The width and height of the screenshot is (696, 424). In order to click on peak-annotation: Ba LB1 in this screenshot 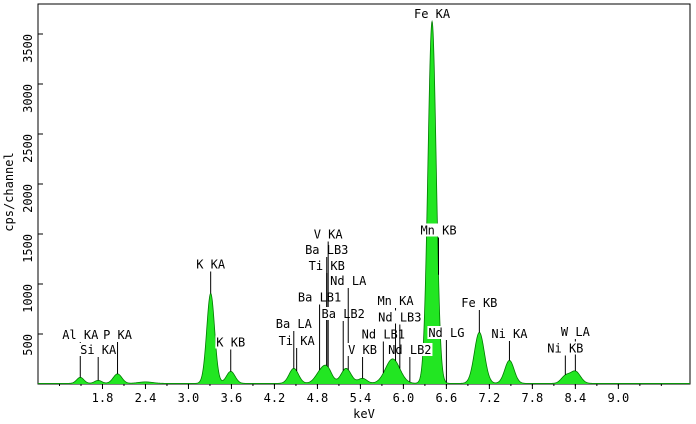, I will do `click(319, 330)`.